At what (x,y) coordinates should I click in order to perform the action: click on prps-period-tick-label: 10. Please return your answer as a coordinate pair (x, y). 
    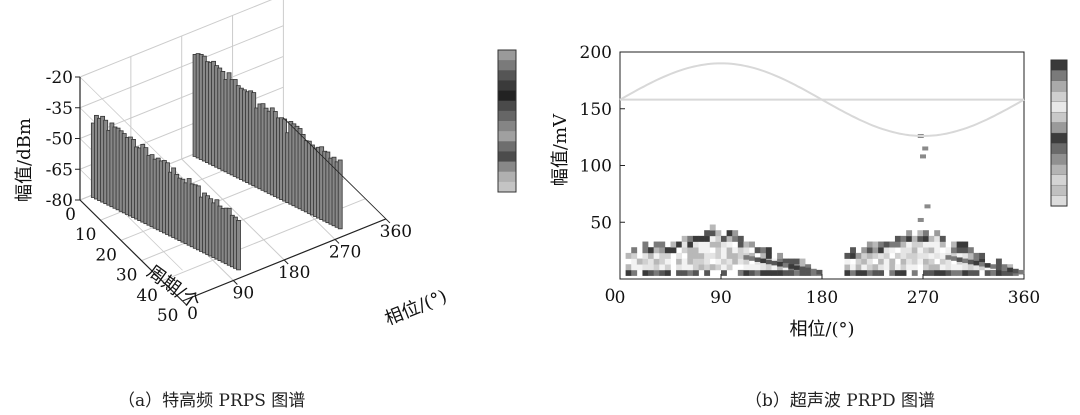
    Looking at the image, I should click on (86, 235).